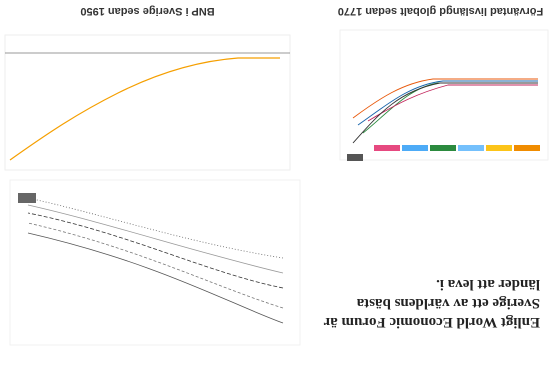 Image resolution: width=558 pixels, height=383 pixels. I want to click on legend, so click(457, 148).